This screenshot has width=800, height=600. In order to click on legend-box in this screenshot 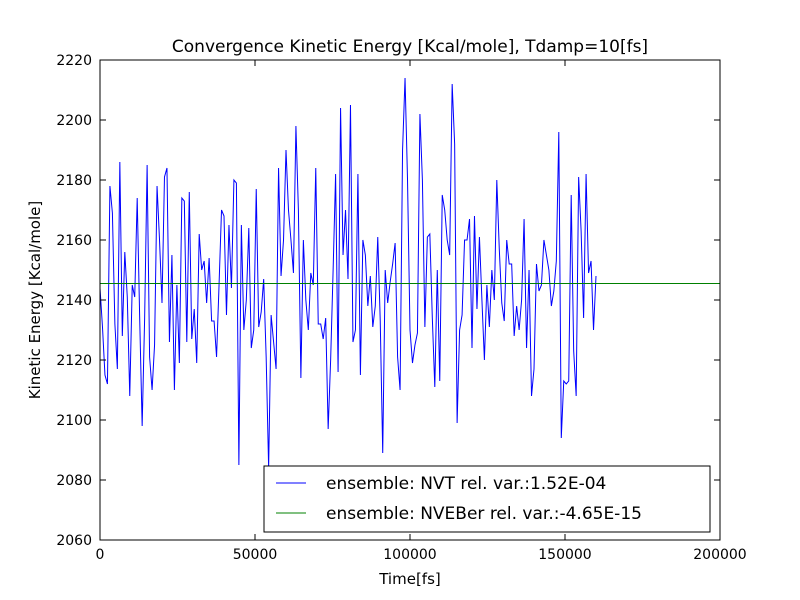, I will do `click(487, 499)`.